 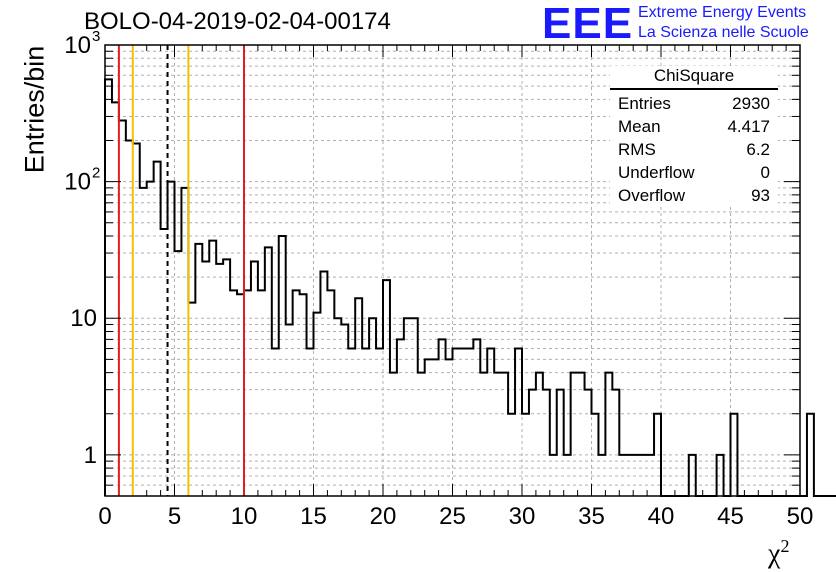 What do you see at coordinates (751, 103) in the screenshot?
I see `stats-value: 2930` at bounding box center [751, 103].